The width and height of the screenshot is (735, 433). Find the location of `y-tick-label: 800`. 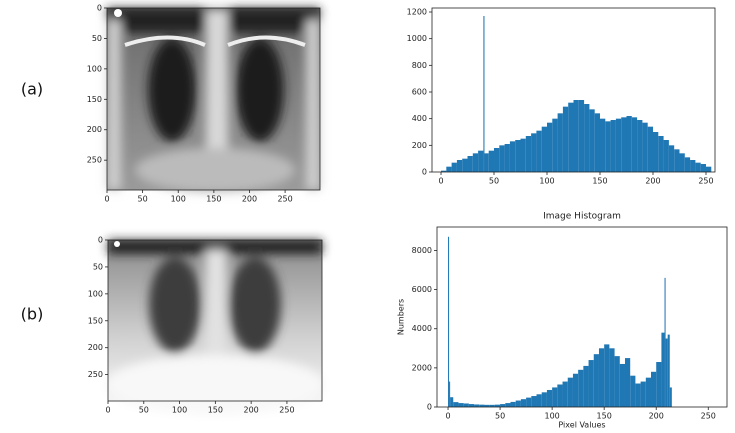

y-tick-label: 800 is located at coordinates (419, 65).